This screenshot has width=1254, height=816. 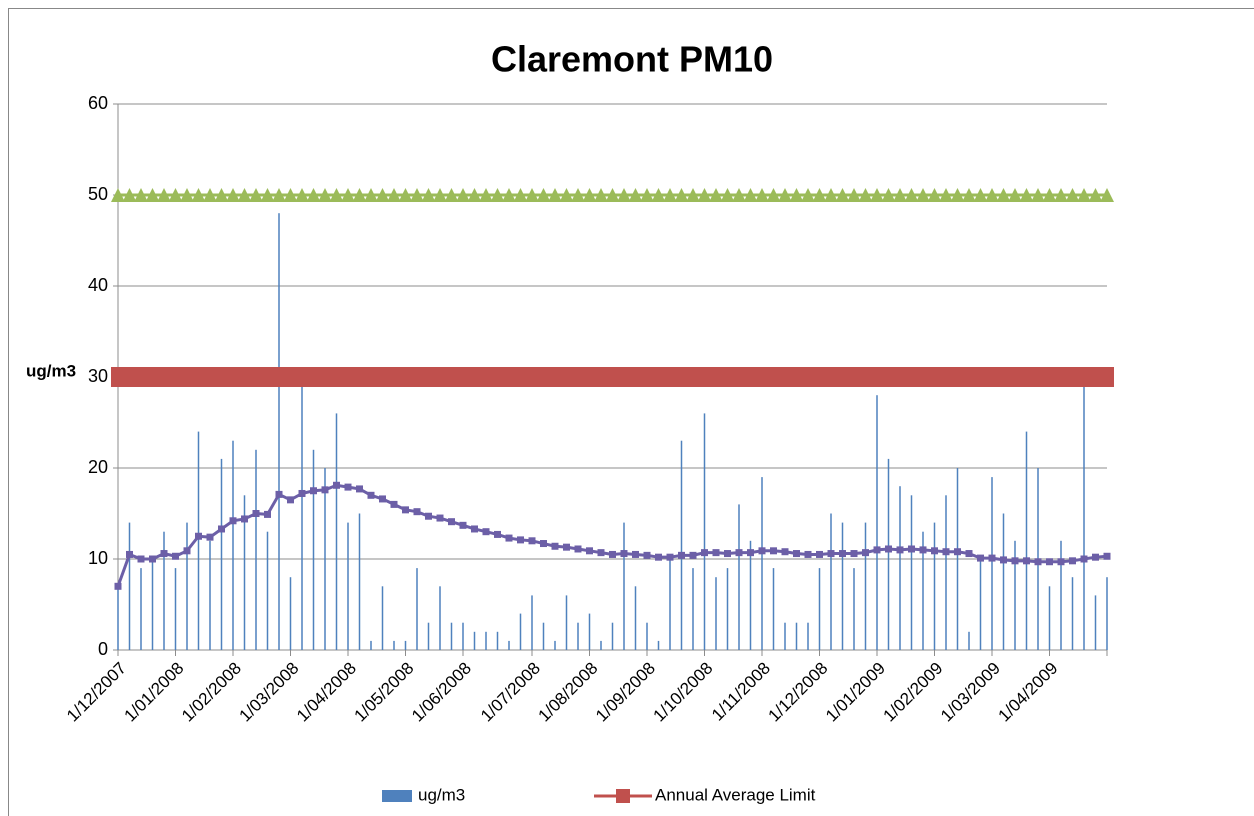 I want to click on y-tick-label: 30, so click(x=98, y=376).